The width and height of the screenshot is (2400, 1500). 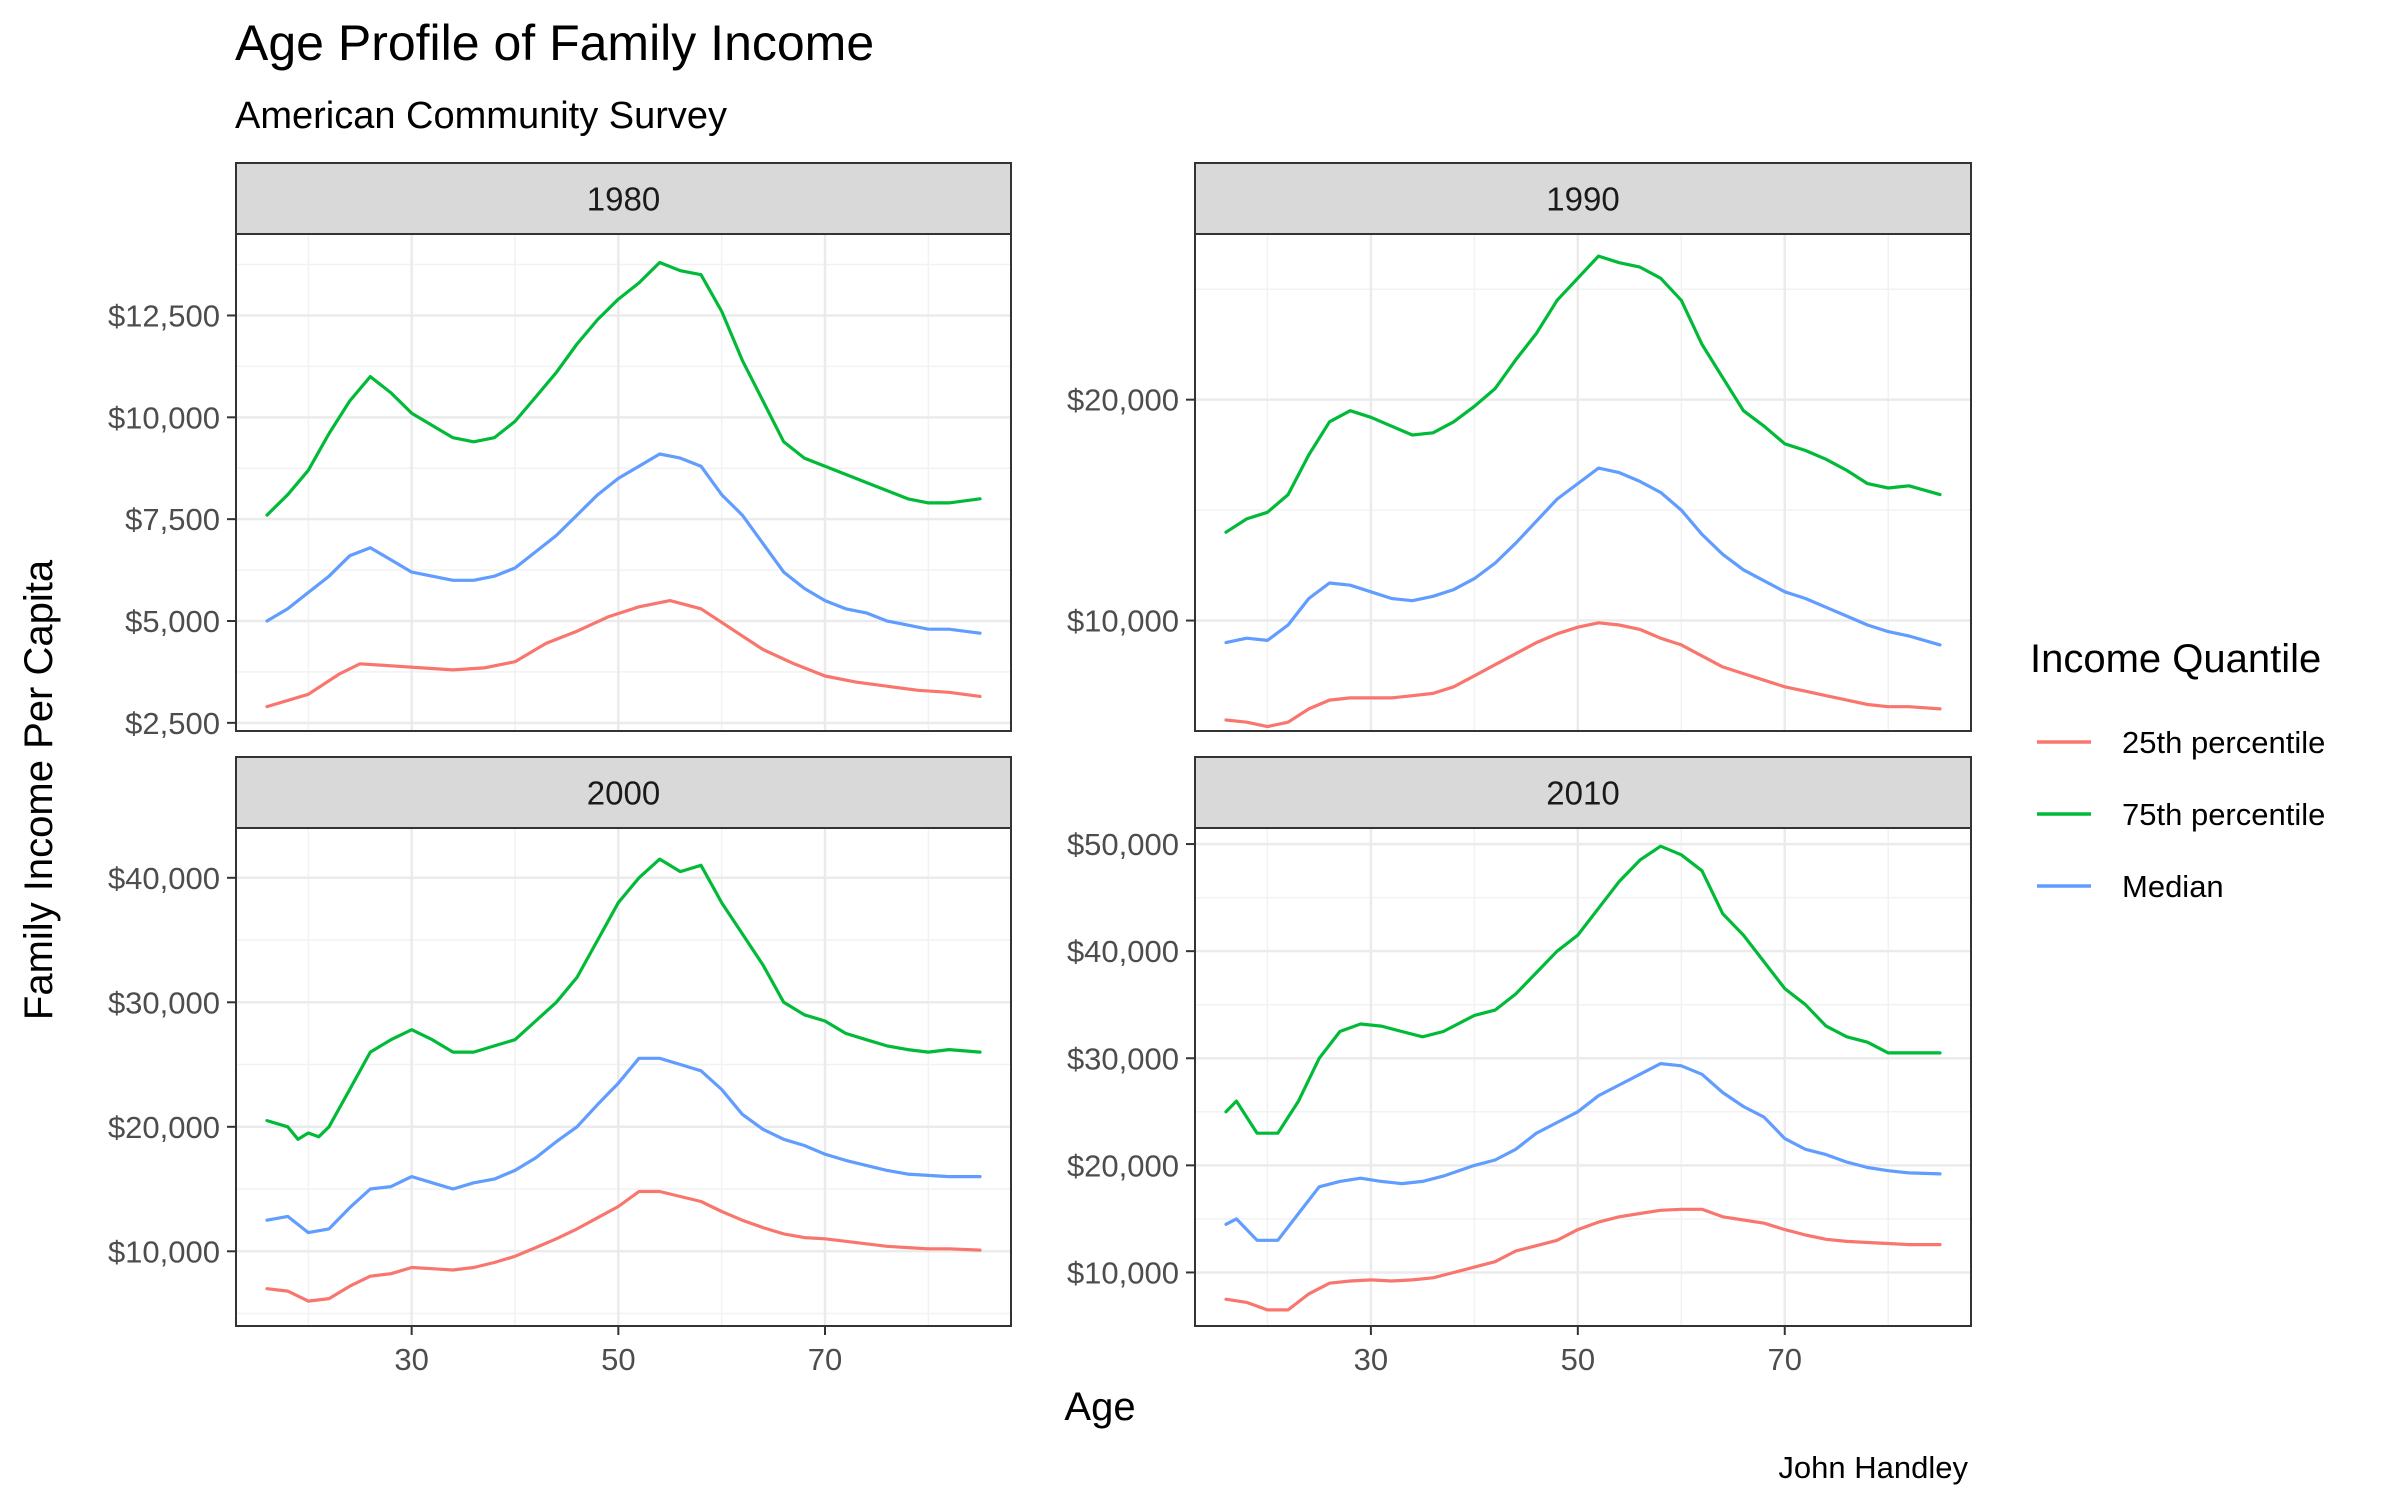 I want to click on legend-item-label: 25th percentile, so click(x=2223, y=742).